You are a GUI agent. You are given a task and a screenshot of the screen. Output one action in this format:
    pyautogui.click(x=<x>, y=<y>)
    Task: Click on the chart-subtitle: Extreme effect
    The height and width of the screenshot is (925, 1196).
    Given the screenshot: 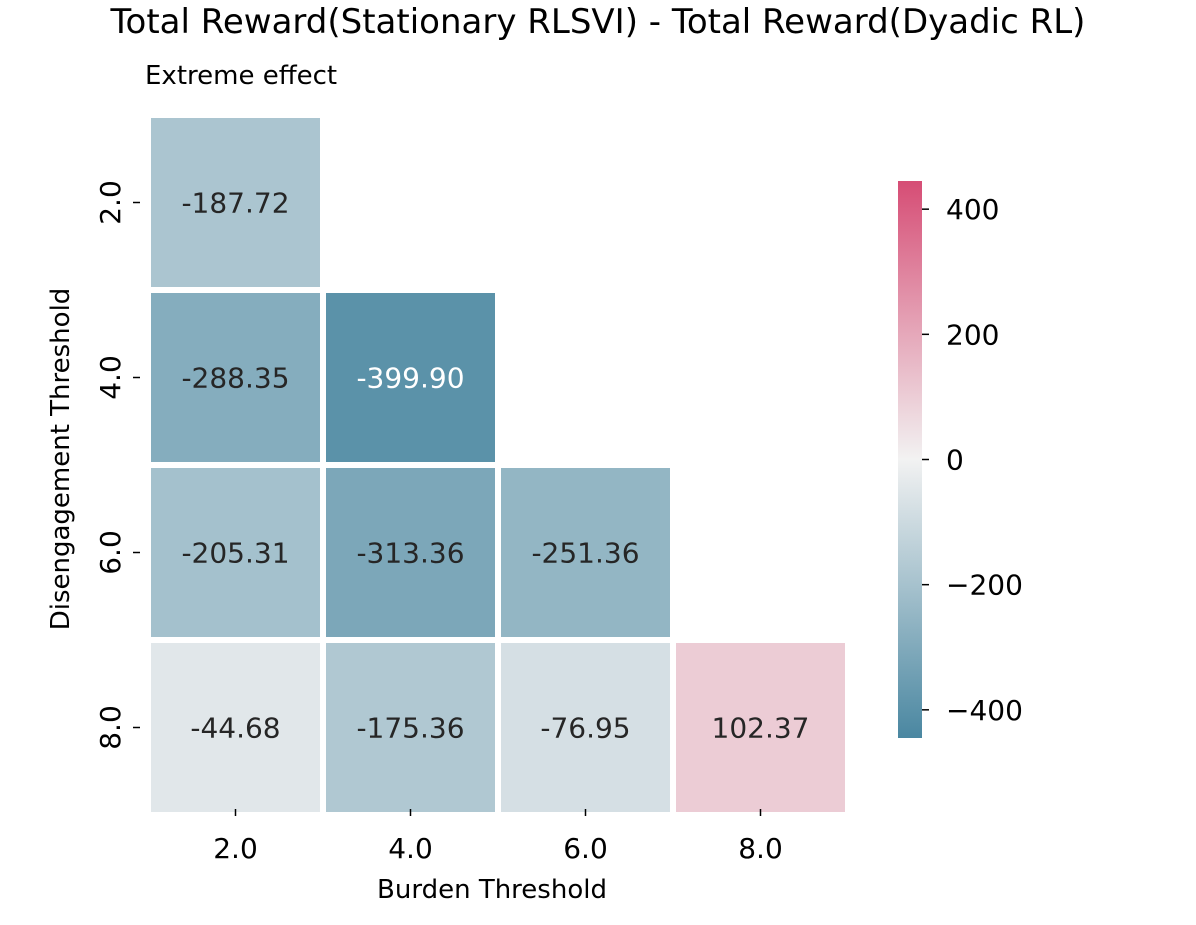 What is the action you would take?
    pyautogui.click(x=241, y=76)
    